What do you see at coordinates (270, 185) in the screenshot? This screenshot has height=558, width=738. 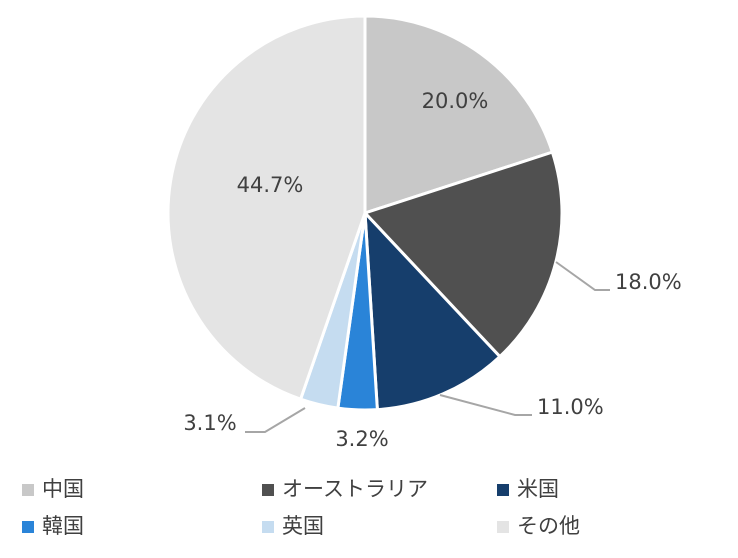 I see `data-label: 44.7%` at bounding box center [270, 185].